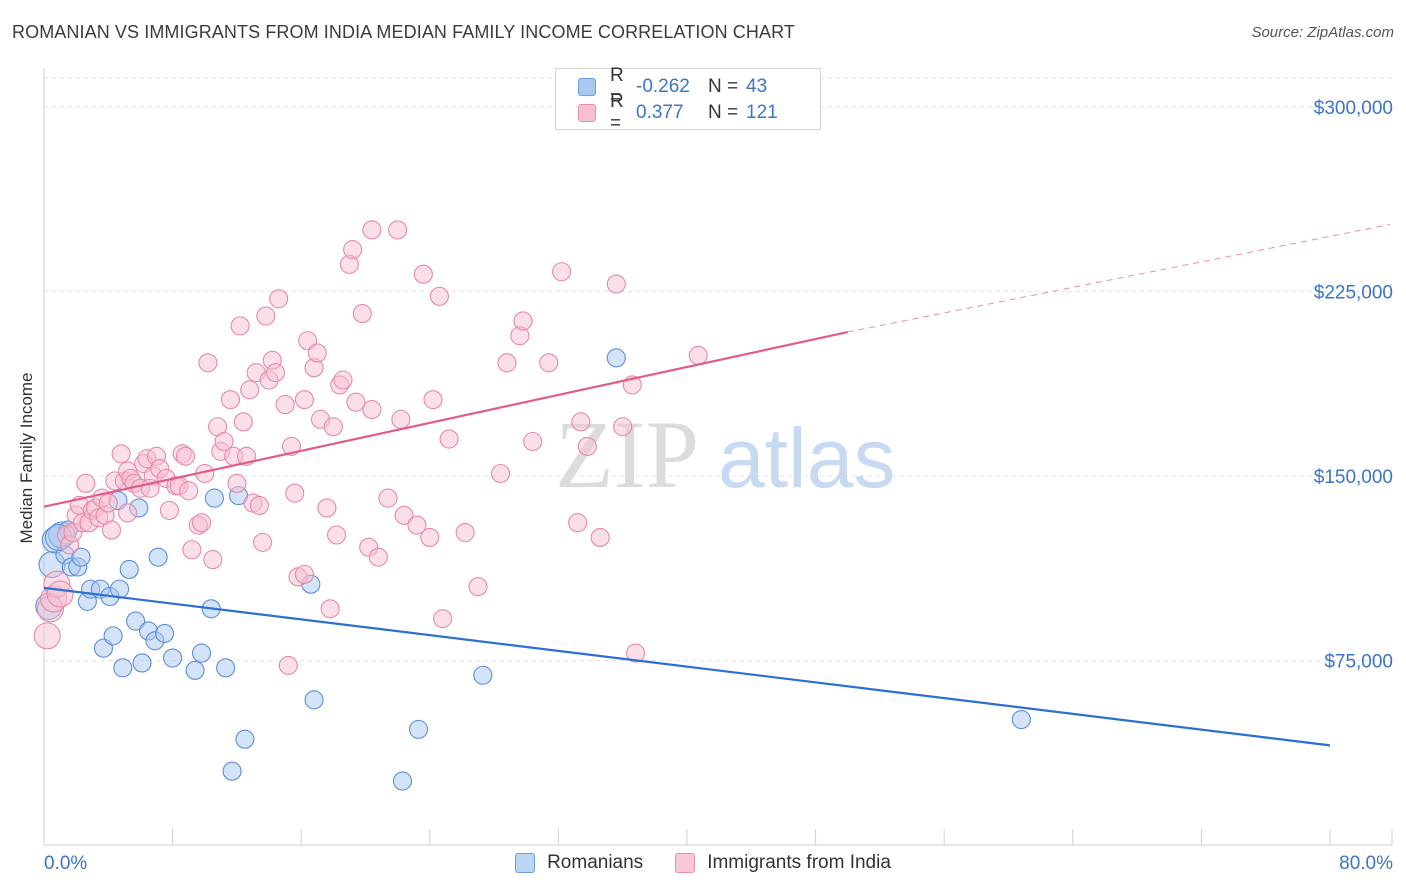 The height and width of the screenshot is (892, 1406). What do you see at coordinates (663, 86) in the screenshot?
I see `legend-r-value: -0.262` at bounding box center [663, 86].